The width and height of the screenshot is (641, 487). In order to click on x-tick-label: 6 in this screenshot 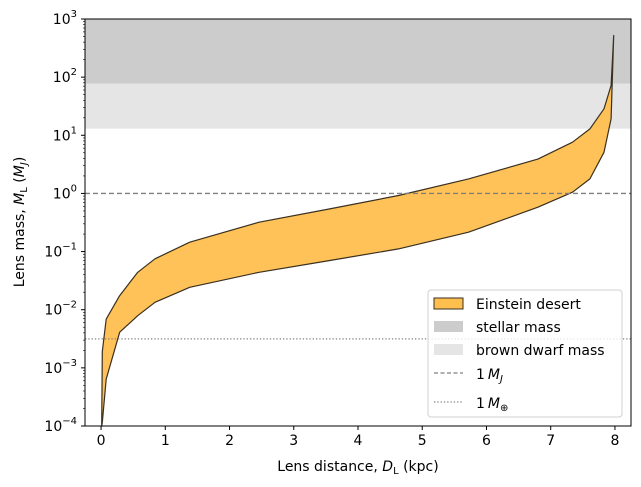, I will do `click(486, 441)`.